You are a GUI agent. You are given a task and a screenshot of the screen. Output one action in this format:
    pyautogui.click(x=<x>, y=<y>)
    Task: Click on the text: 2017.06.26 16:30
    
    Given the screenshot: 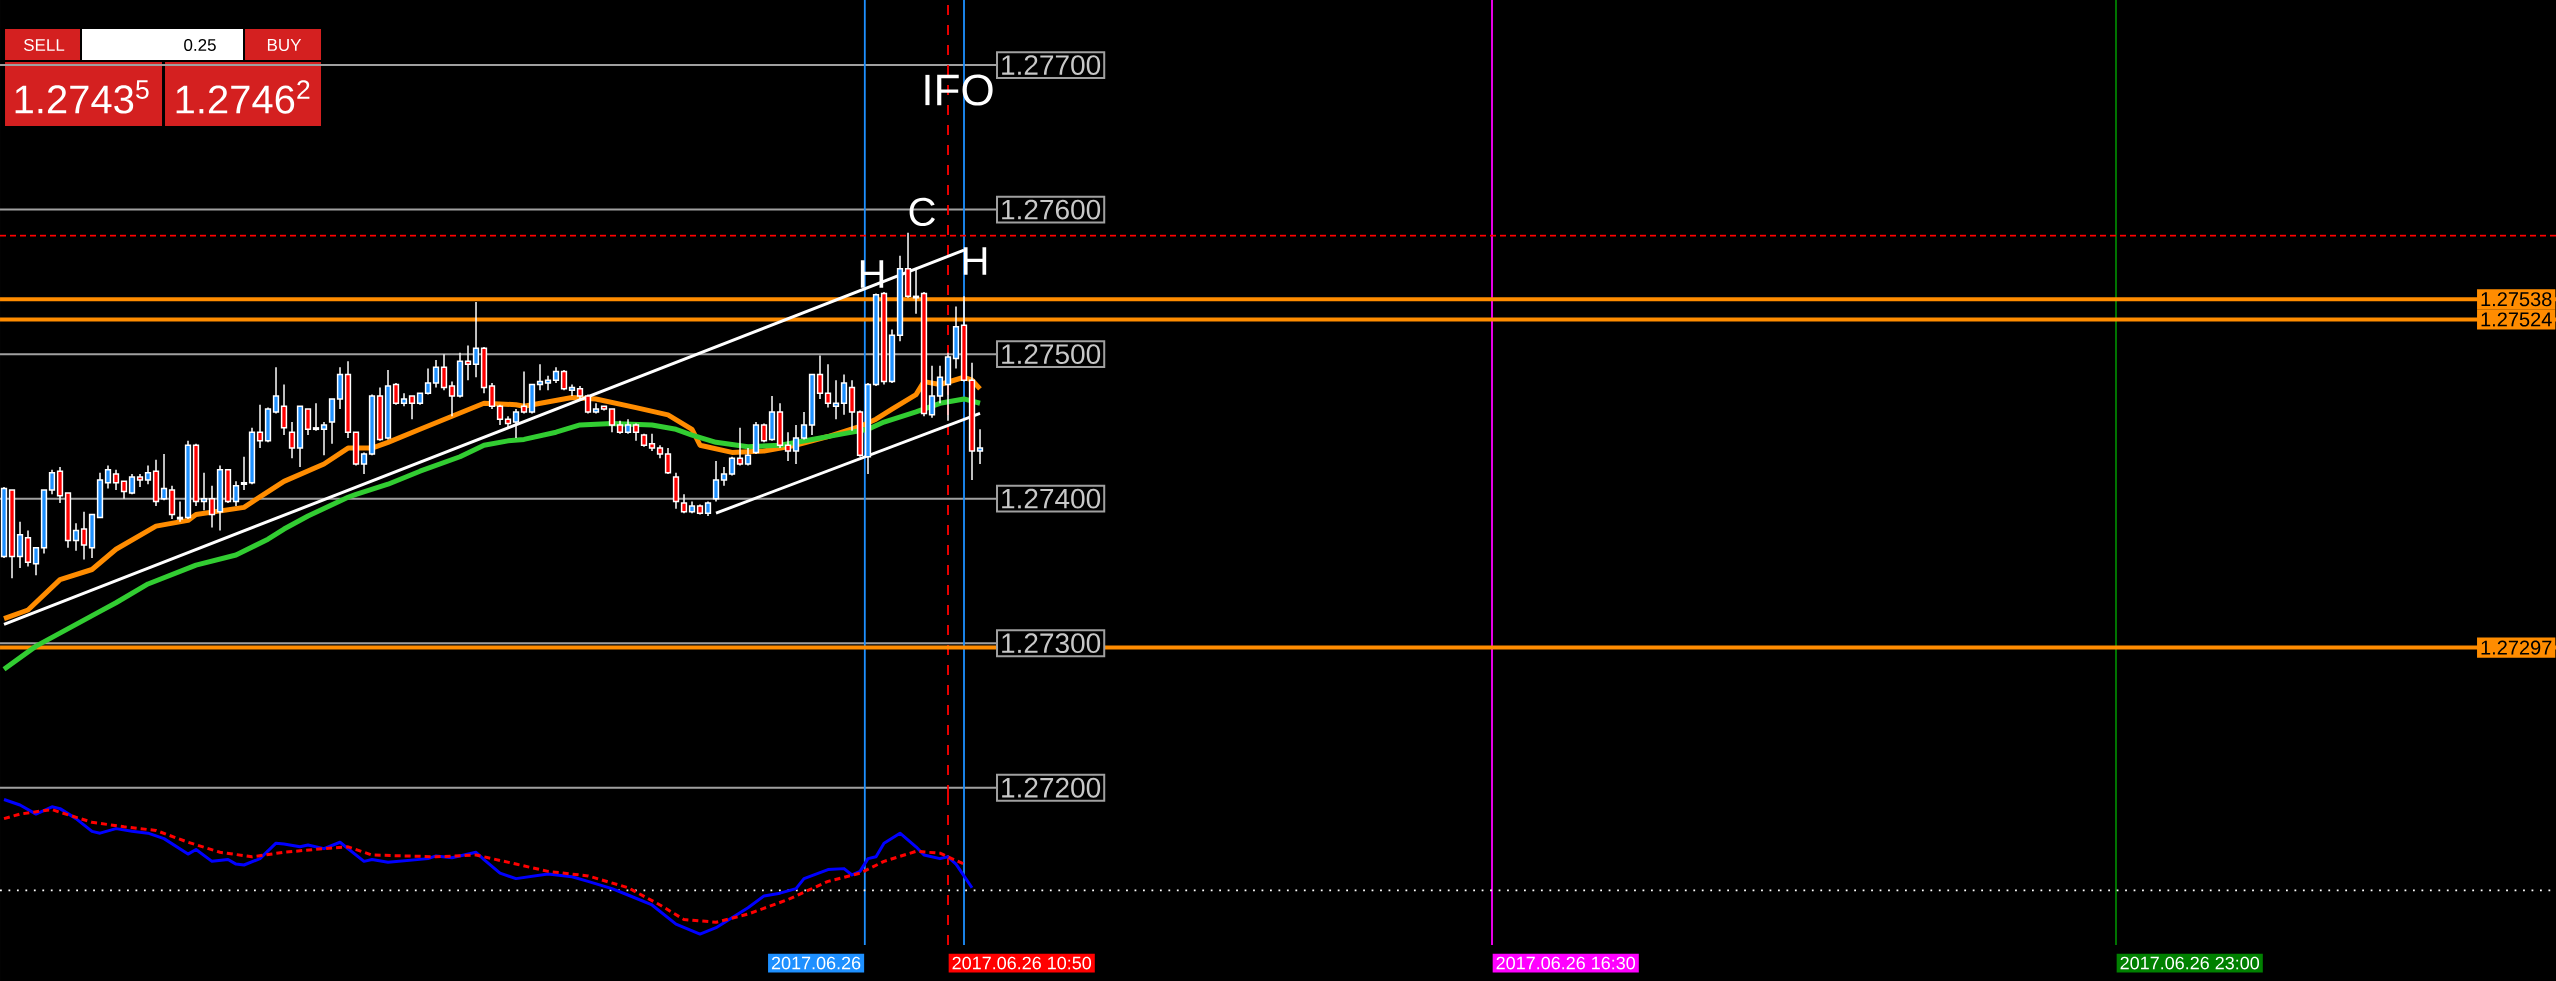 What is the action you would take?
    pyautogui.click(x=1566, y=963)
    